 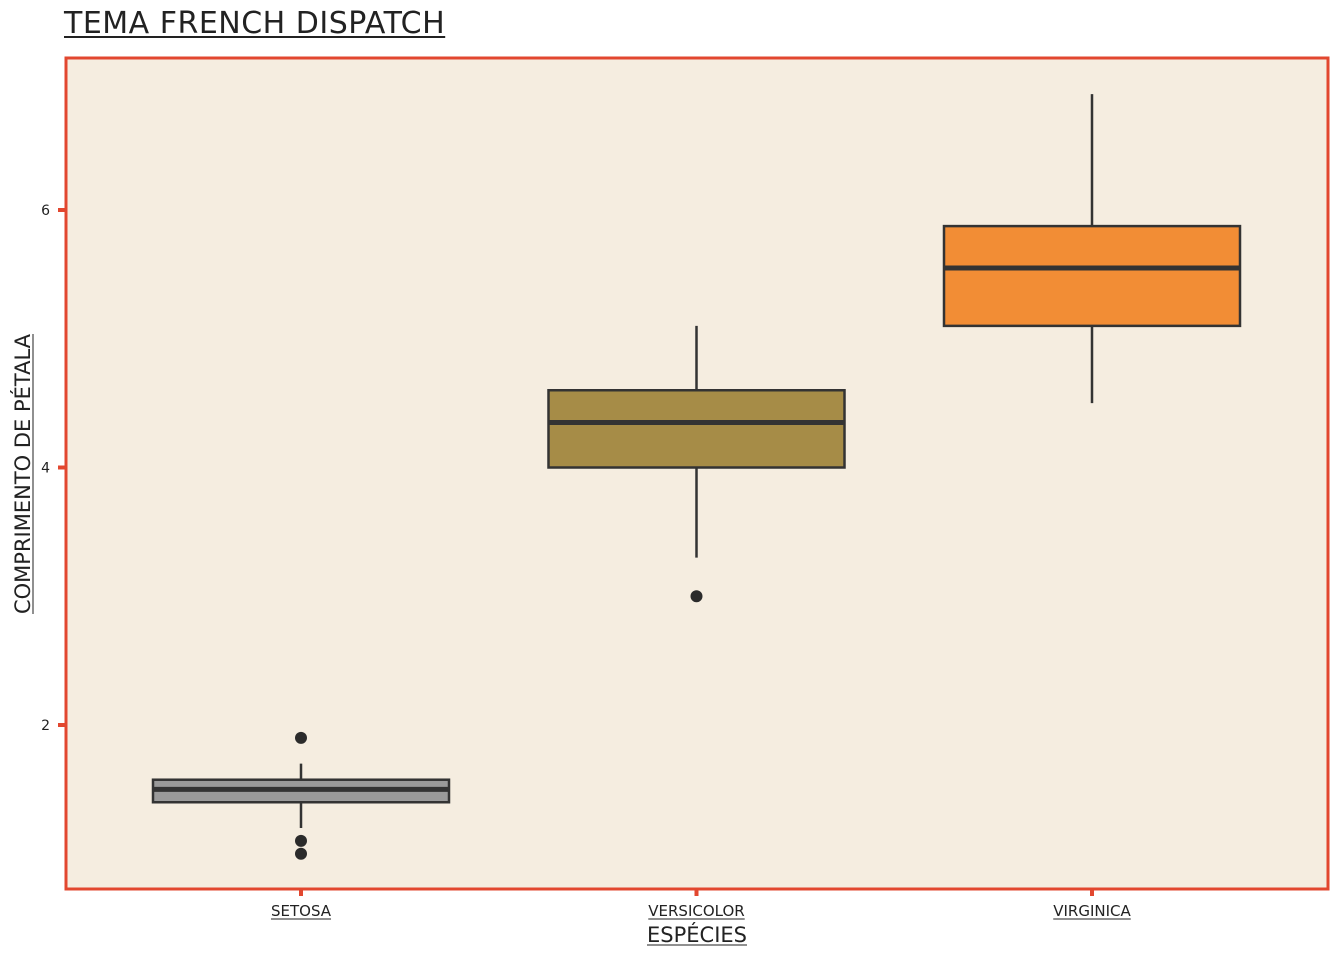 What do you see at coordinates (45, 211) in the screenshot?
I see `y-tick-label-6: 6` at bounding box center [45, 211].